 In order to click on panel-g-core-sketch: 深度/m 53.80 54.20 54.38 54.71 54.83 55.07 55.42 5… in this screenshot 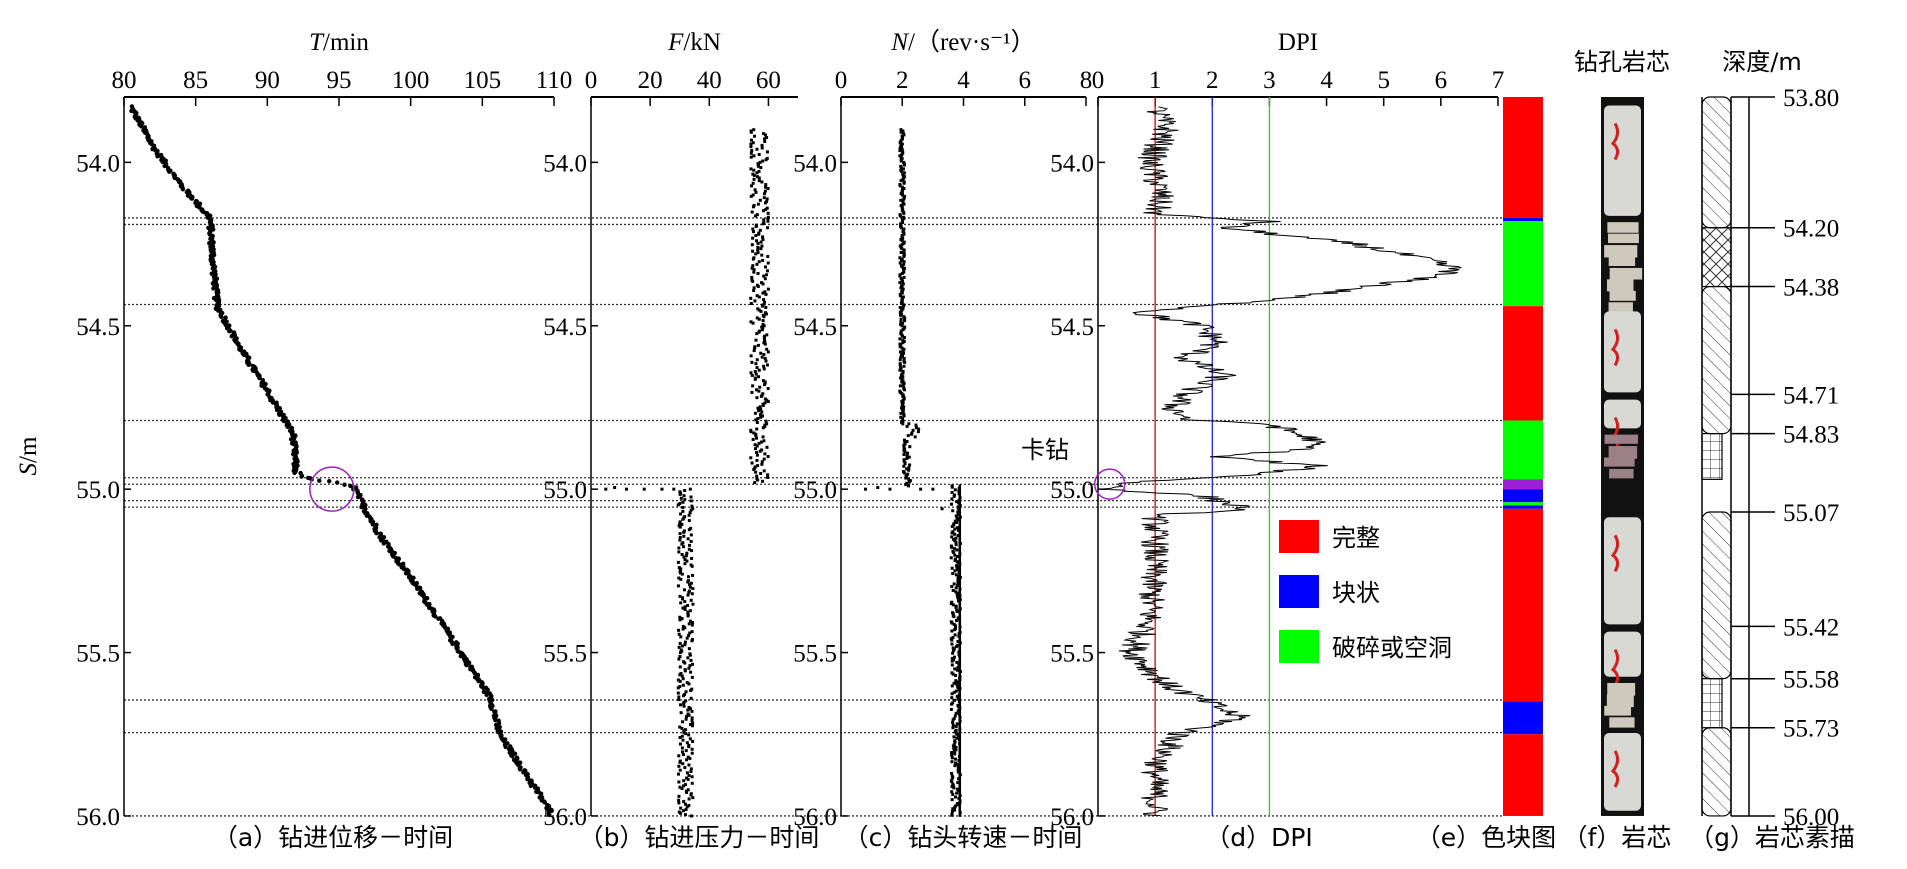, I will do `click(1772, 450)`.